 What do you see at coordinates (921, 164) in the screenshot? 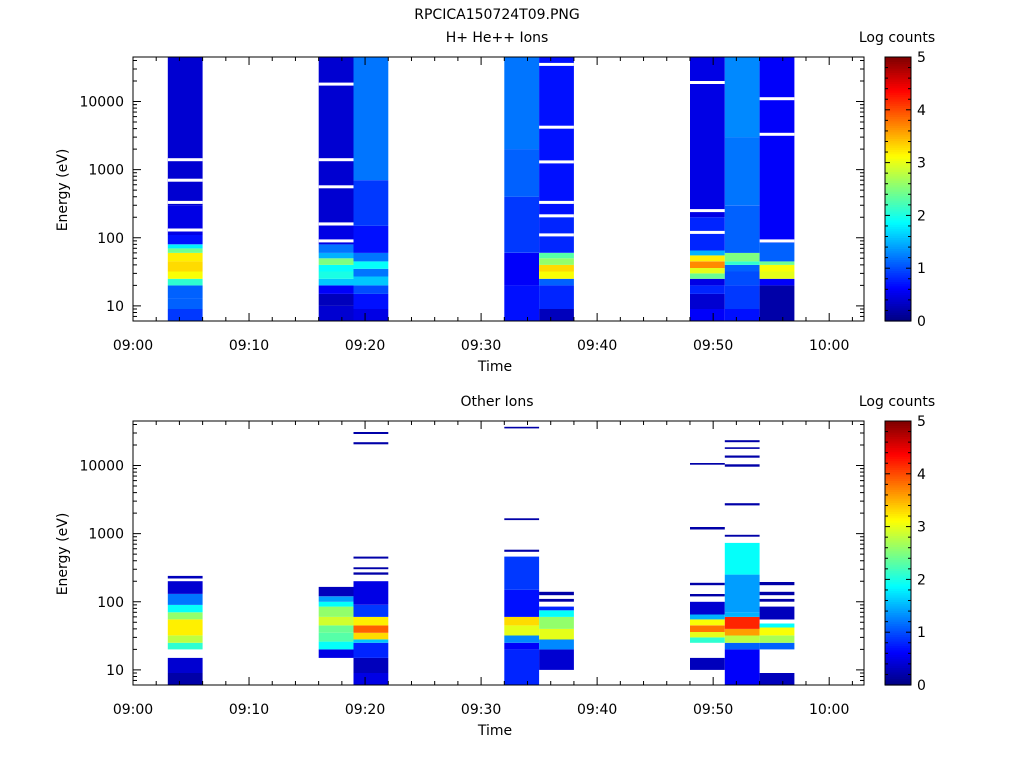
I see `colorbar-tick-label: 3` at bounding box center [921, 164].